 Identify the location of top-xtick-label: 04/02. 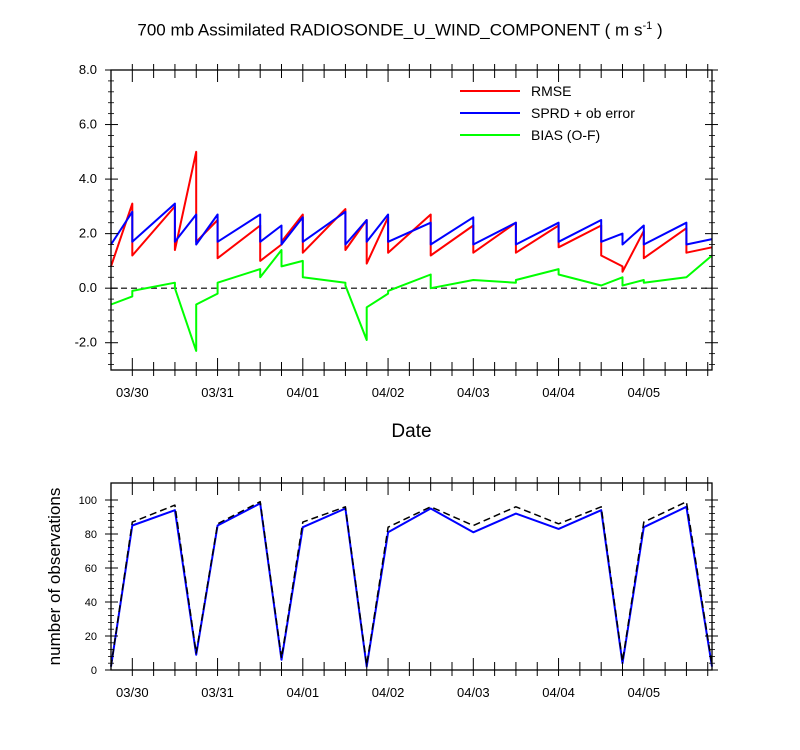
(388, 392).